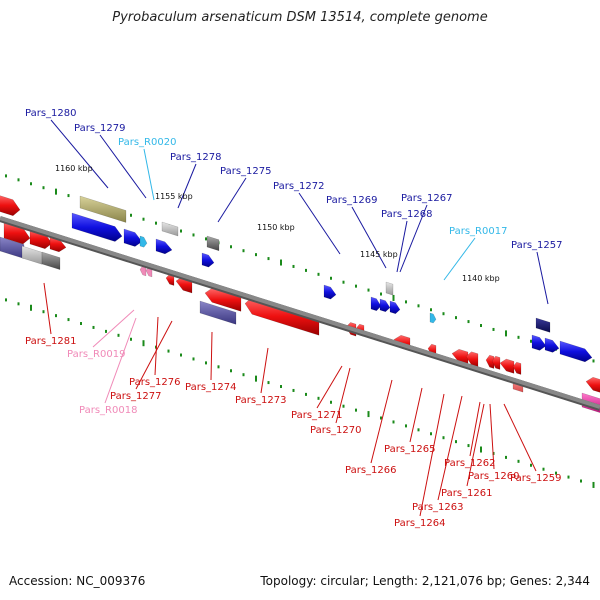 The width and height of the screenshot is (600, 600). I want to click on gene-label: Pars_1257, so click(536, 245).